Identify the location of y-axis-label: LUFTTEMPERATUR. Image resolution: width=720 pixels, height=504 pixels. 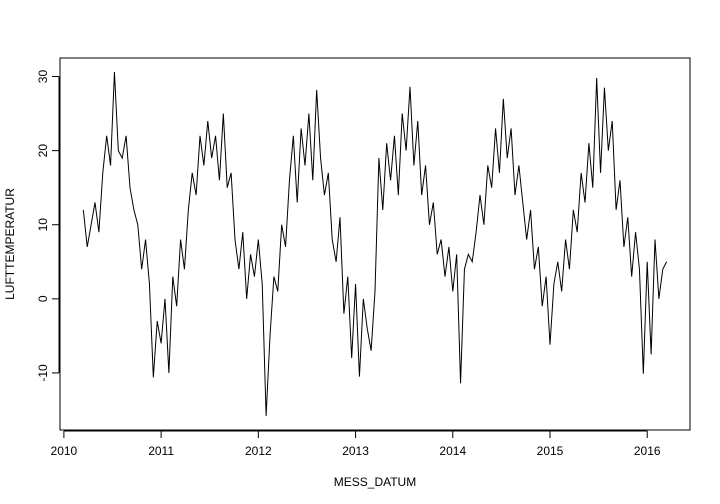
(10, 244).